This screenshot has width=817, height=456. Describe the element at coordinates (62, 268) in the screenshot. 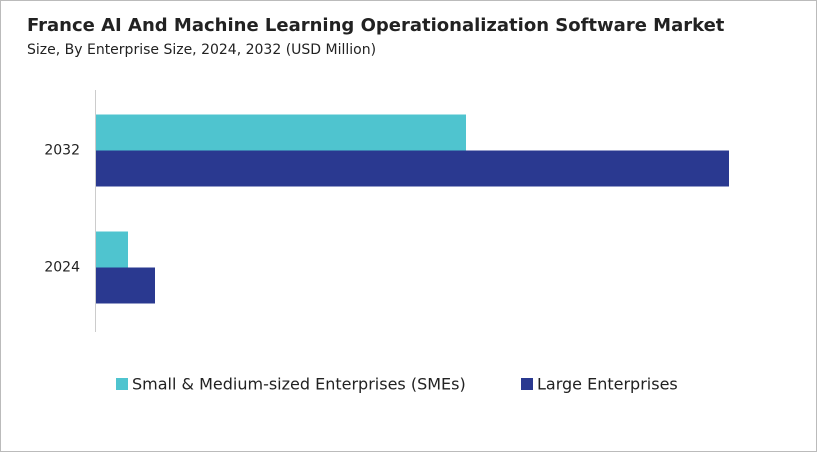

I see `y-tick-label: 2024` at that location.